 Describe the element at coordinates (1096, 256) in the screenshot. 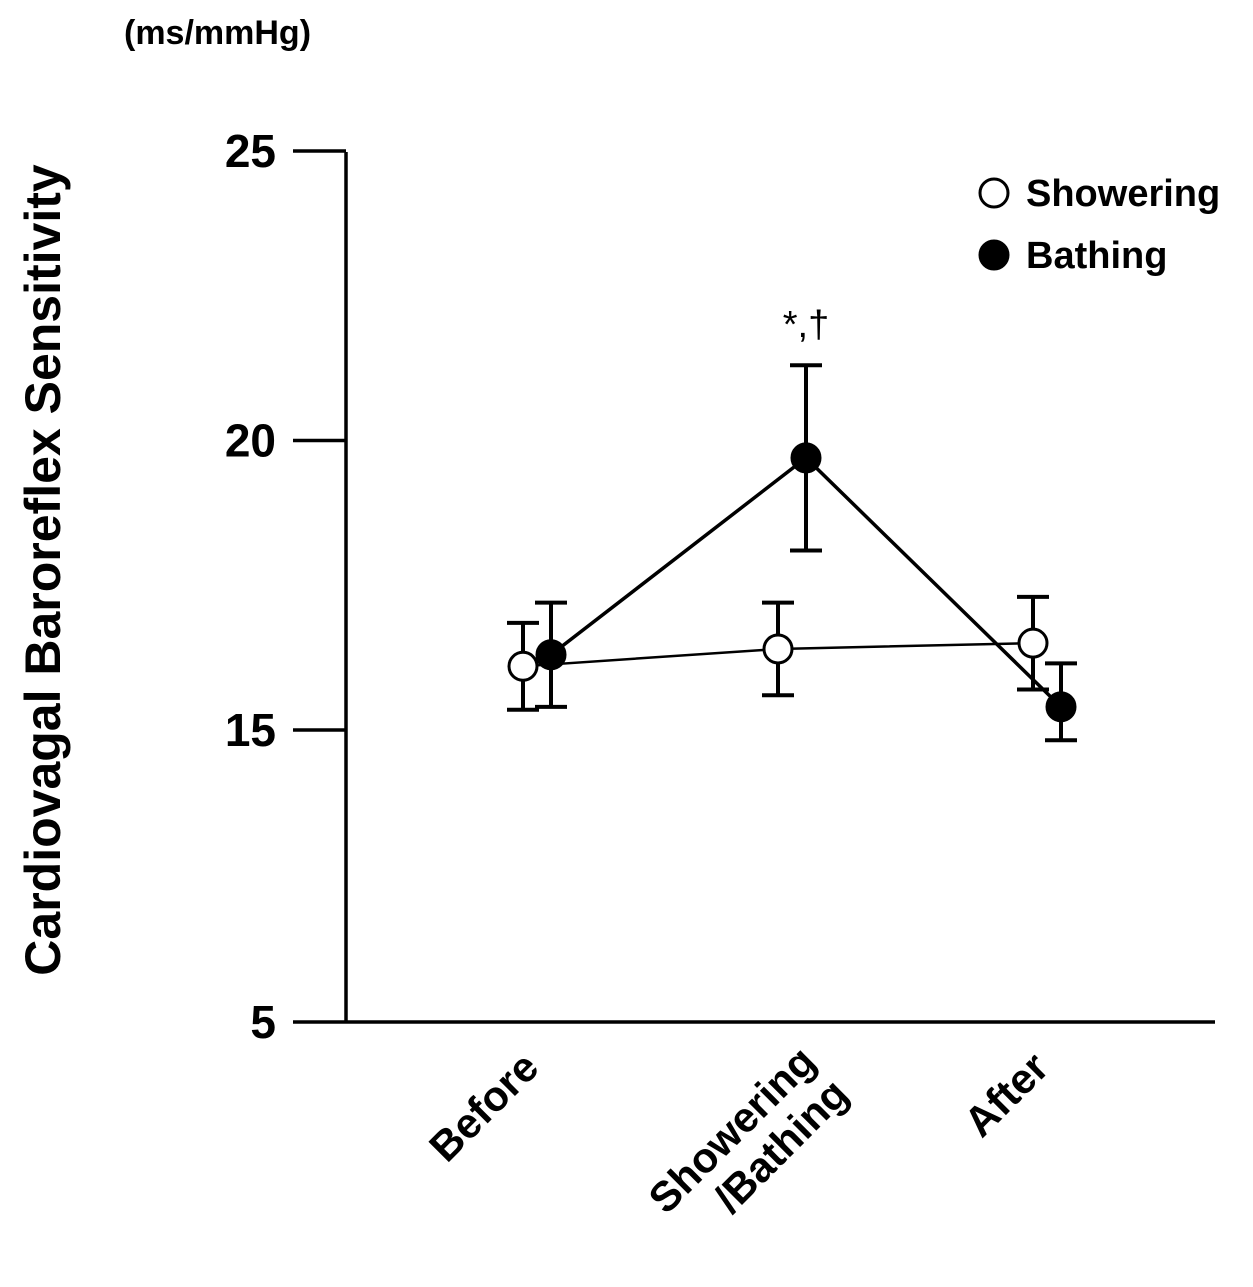

I see `legend-label: Bathing` at that location.